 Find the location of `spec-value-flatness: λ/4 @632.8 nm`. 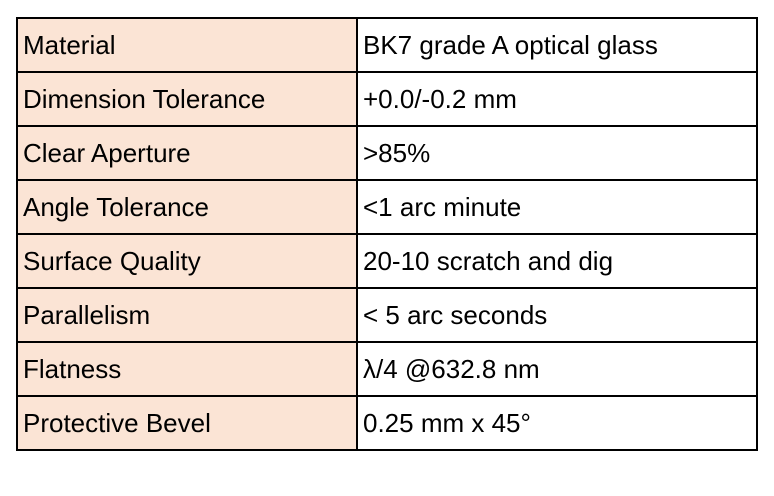

spec-value-flatness: λ/4 @632.8 nm is located at coordinates (557, 369).